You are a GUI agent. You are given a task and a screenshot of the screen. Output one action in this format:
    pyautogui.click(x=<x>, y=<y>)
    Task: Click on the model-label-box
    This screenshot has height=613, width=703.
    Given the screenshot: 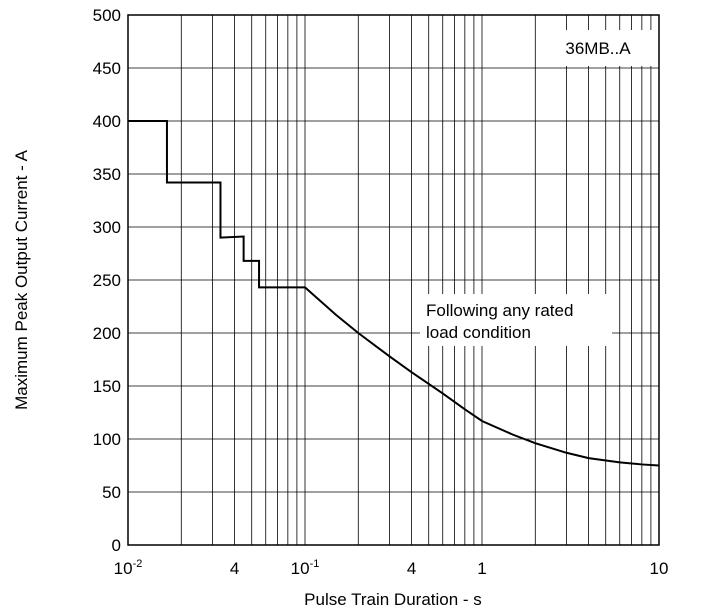 What is the action you would take?
    pyautogui.click(x=600, y=48)
    